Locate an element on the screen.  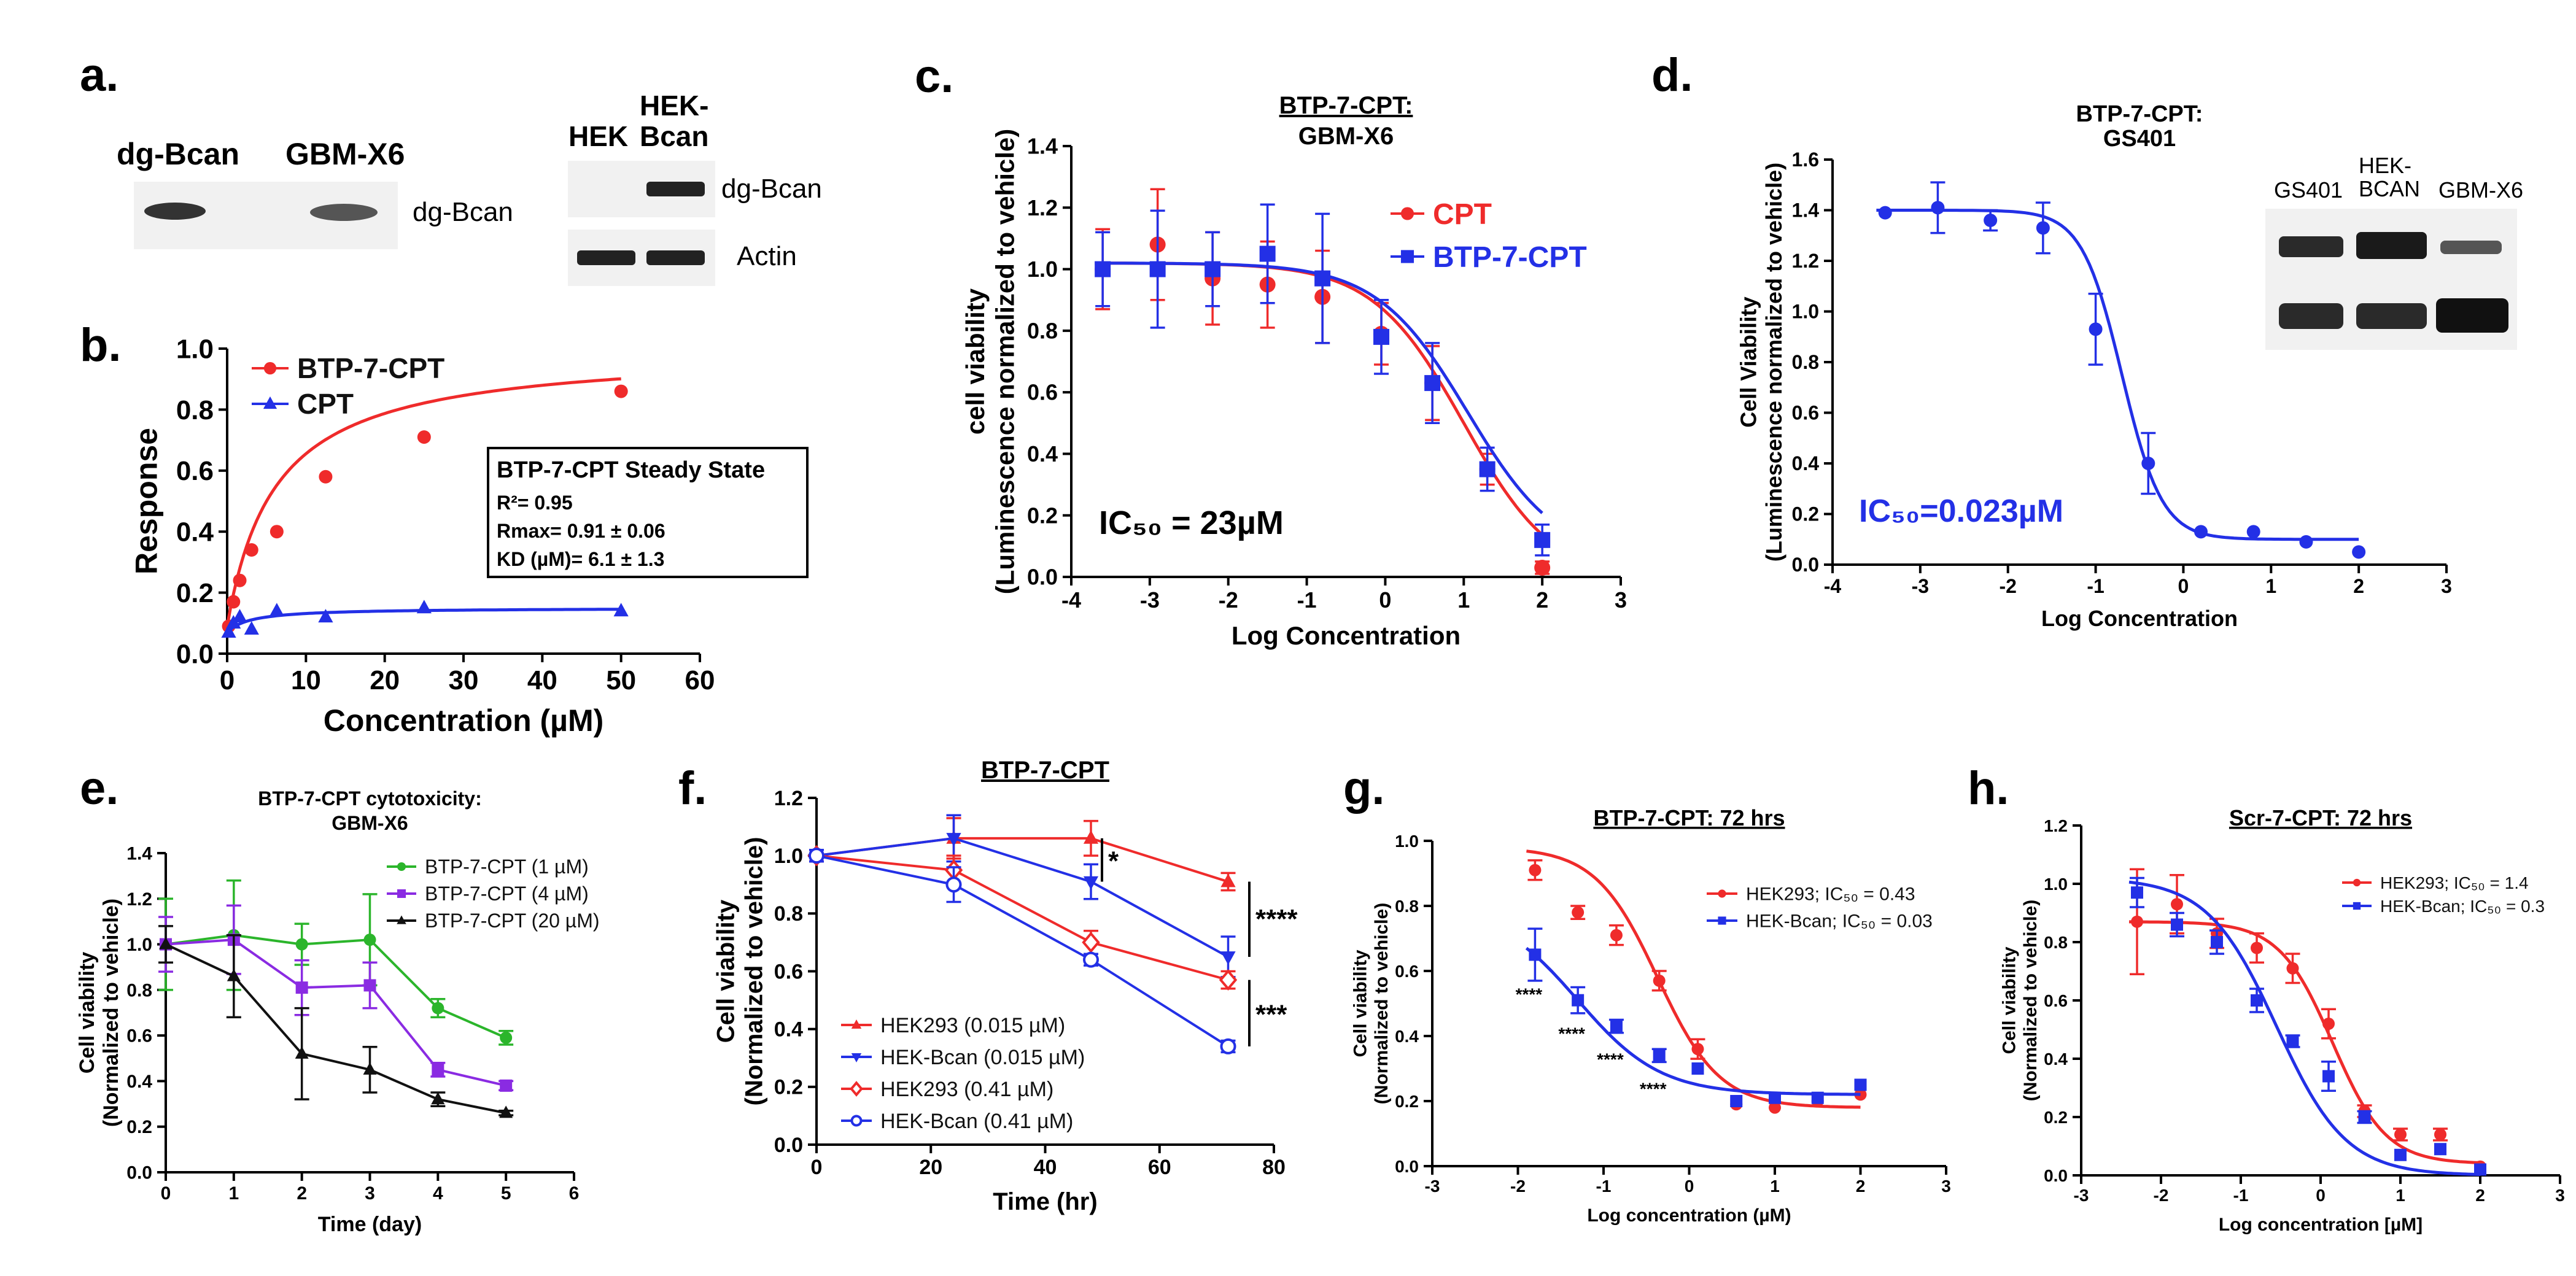
panel-c-legend-label-btp-7-cpt: BTP-7-CPT is located at coordinates (1510, 257).